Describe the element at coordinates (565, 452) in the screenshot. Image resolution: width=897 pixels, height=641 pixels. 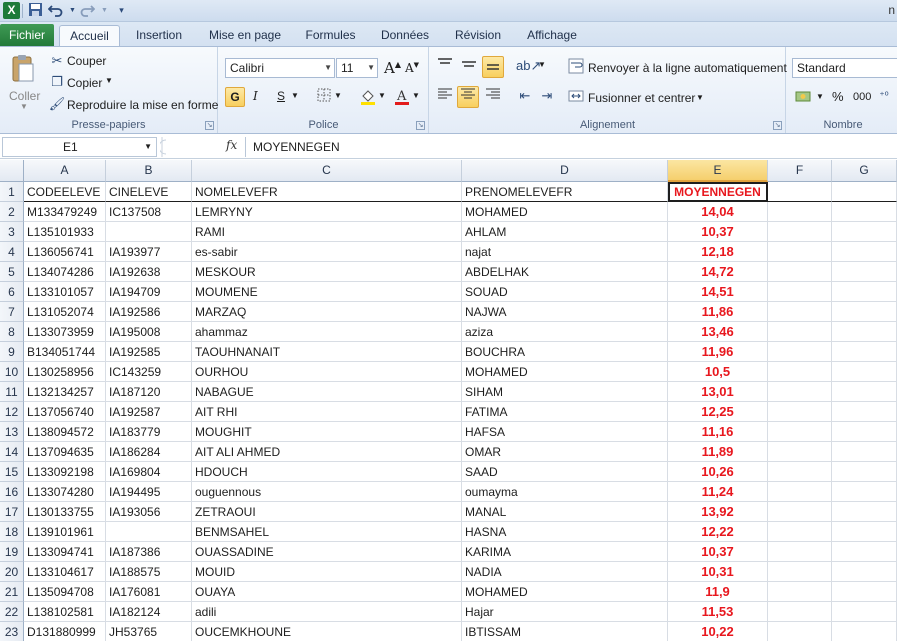
I see `cell-d14: OMAR` at that location.